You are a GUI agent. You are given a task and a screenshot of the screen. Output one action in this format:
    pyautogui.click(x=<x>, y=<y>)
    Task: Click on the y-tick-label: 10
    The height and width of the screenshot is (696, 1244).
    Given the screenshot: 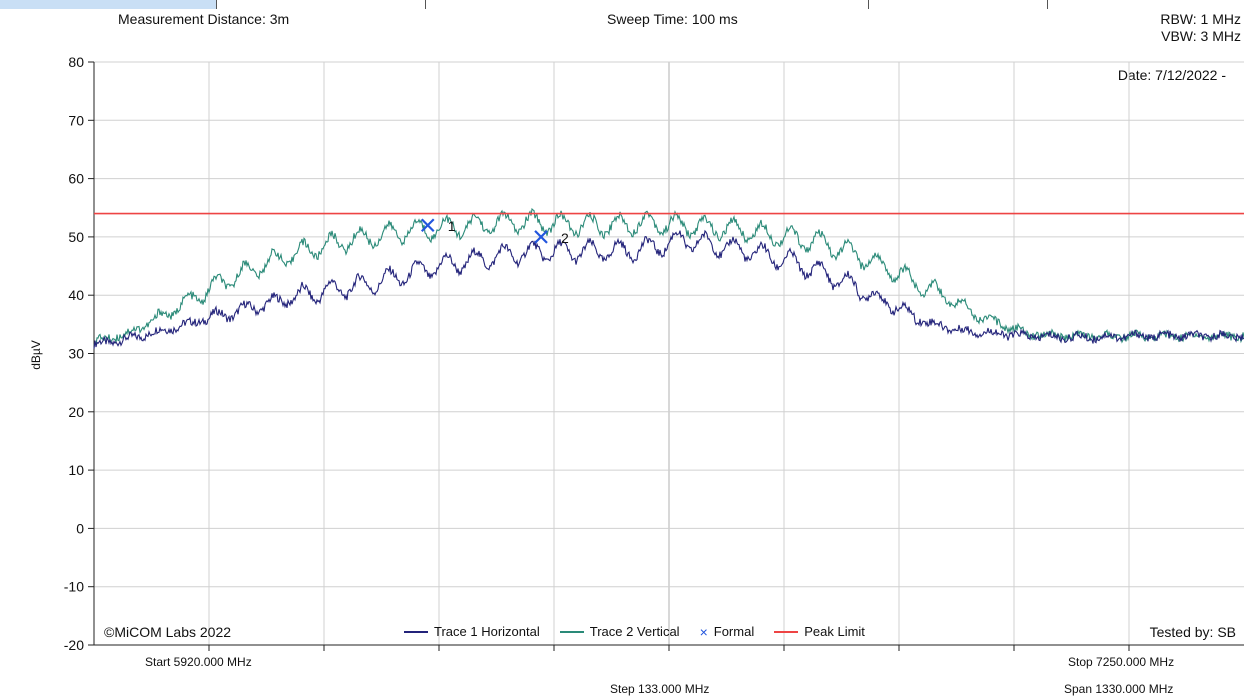 What is the action you would take?
    pyautogui.click(x=76, y=470)
    